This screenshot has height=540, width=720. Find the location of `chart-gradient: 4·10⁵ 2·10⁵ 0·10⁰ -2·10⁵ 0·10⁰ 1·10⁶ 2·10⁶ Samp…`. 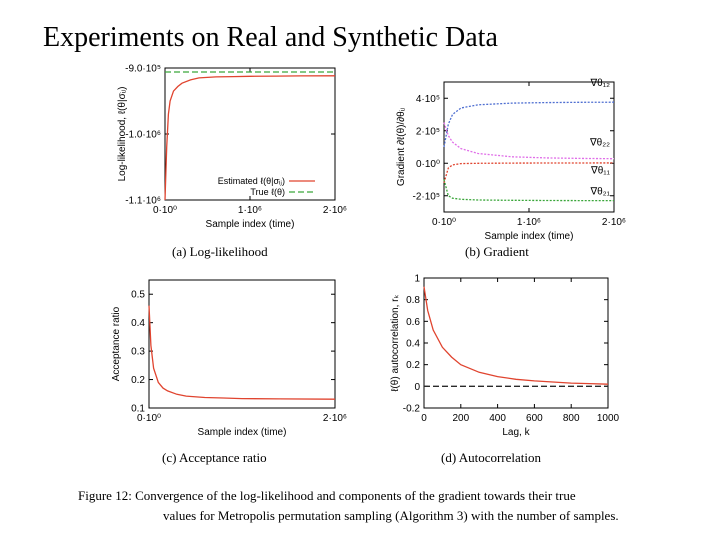

chart-gradient: 4·10⁵ 2·10⁵ 0·10⁰ -2·10⁵ 0·10⁰ 1·10⁶ 2·10⁶ Samp… is located at coordinates (508, 151).